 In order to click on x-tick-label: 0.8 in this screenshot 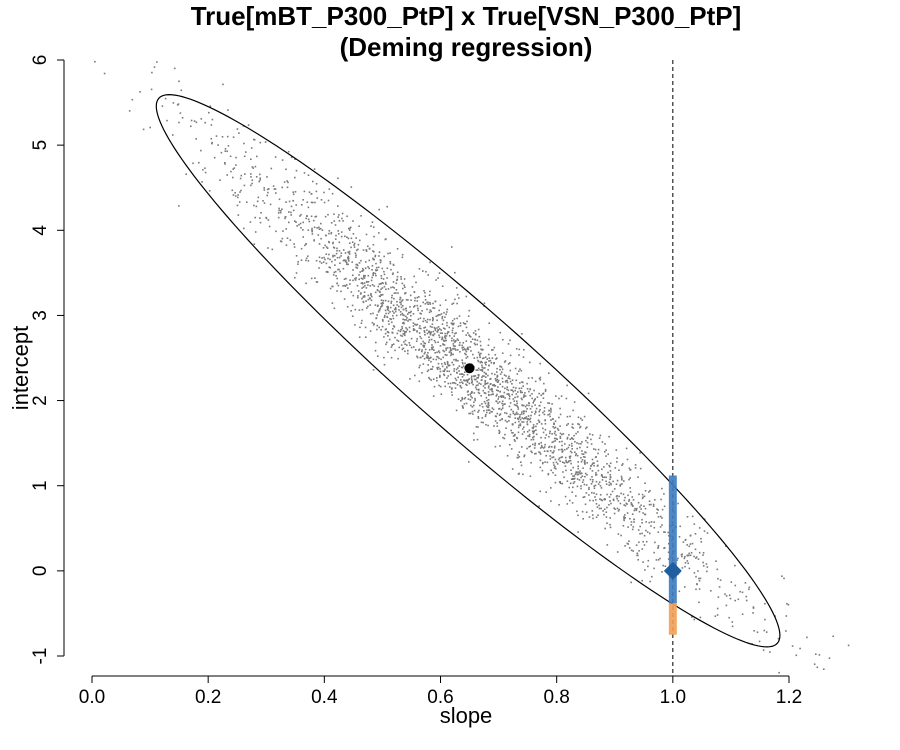, I will do `click(556, 697)`.